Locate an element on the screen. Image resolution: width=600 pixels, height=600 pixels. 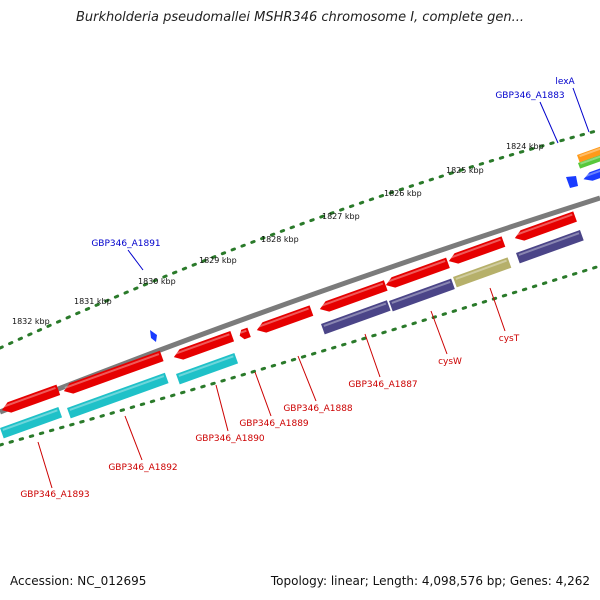
gene-cyst-red-highlight is located at coordinates (475, 248).